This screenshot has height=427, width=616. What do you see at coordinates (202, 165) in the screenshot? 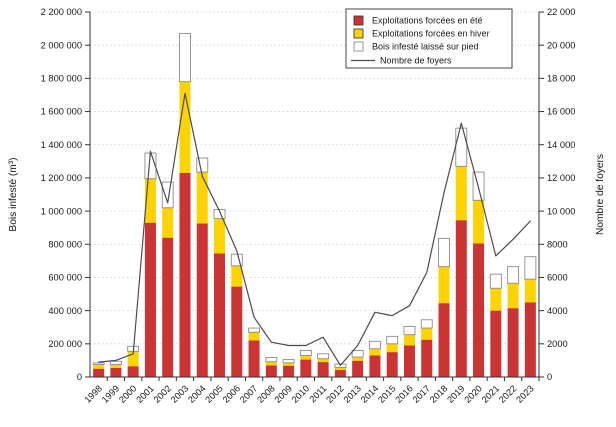
I see `bar-segment-2004-series3` at bounding box center [202, 165].